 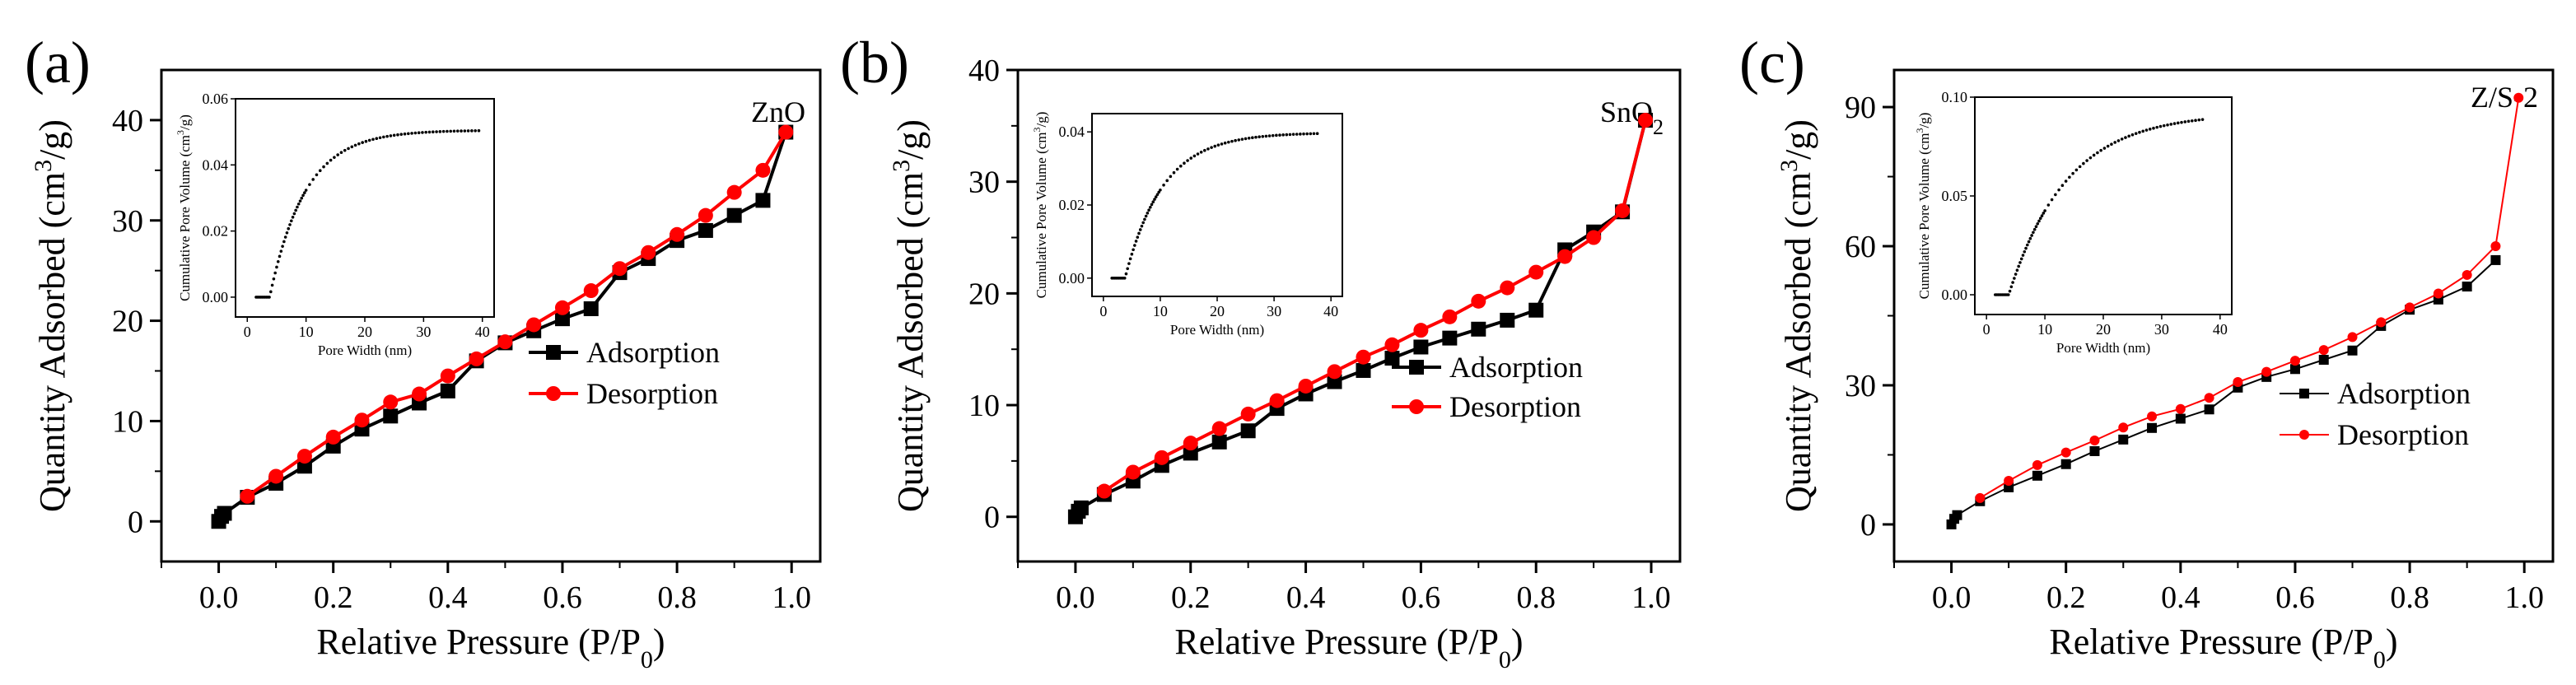 I want to click on x-tick-label: 0.2, so click(x=1191, y=597).